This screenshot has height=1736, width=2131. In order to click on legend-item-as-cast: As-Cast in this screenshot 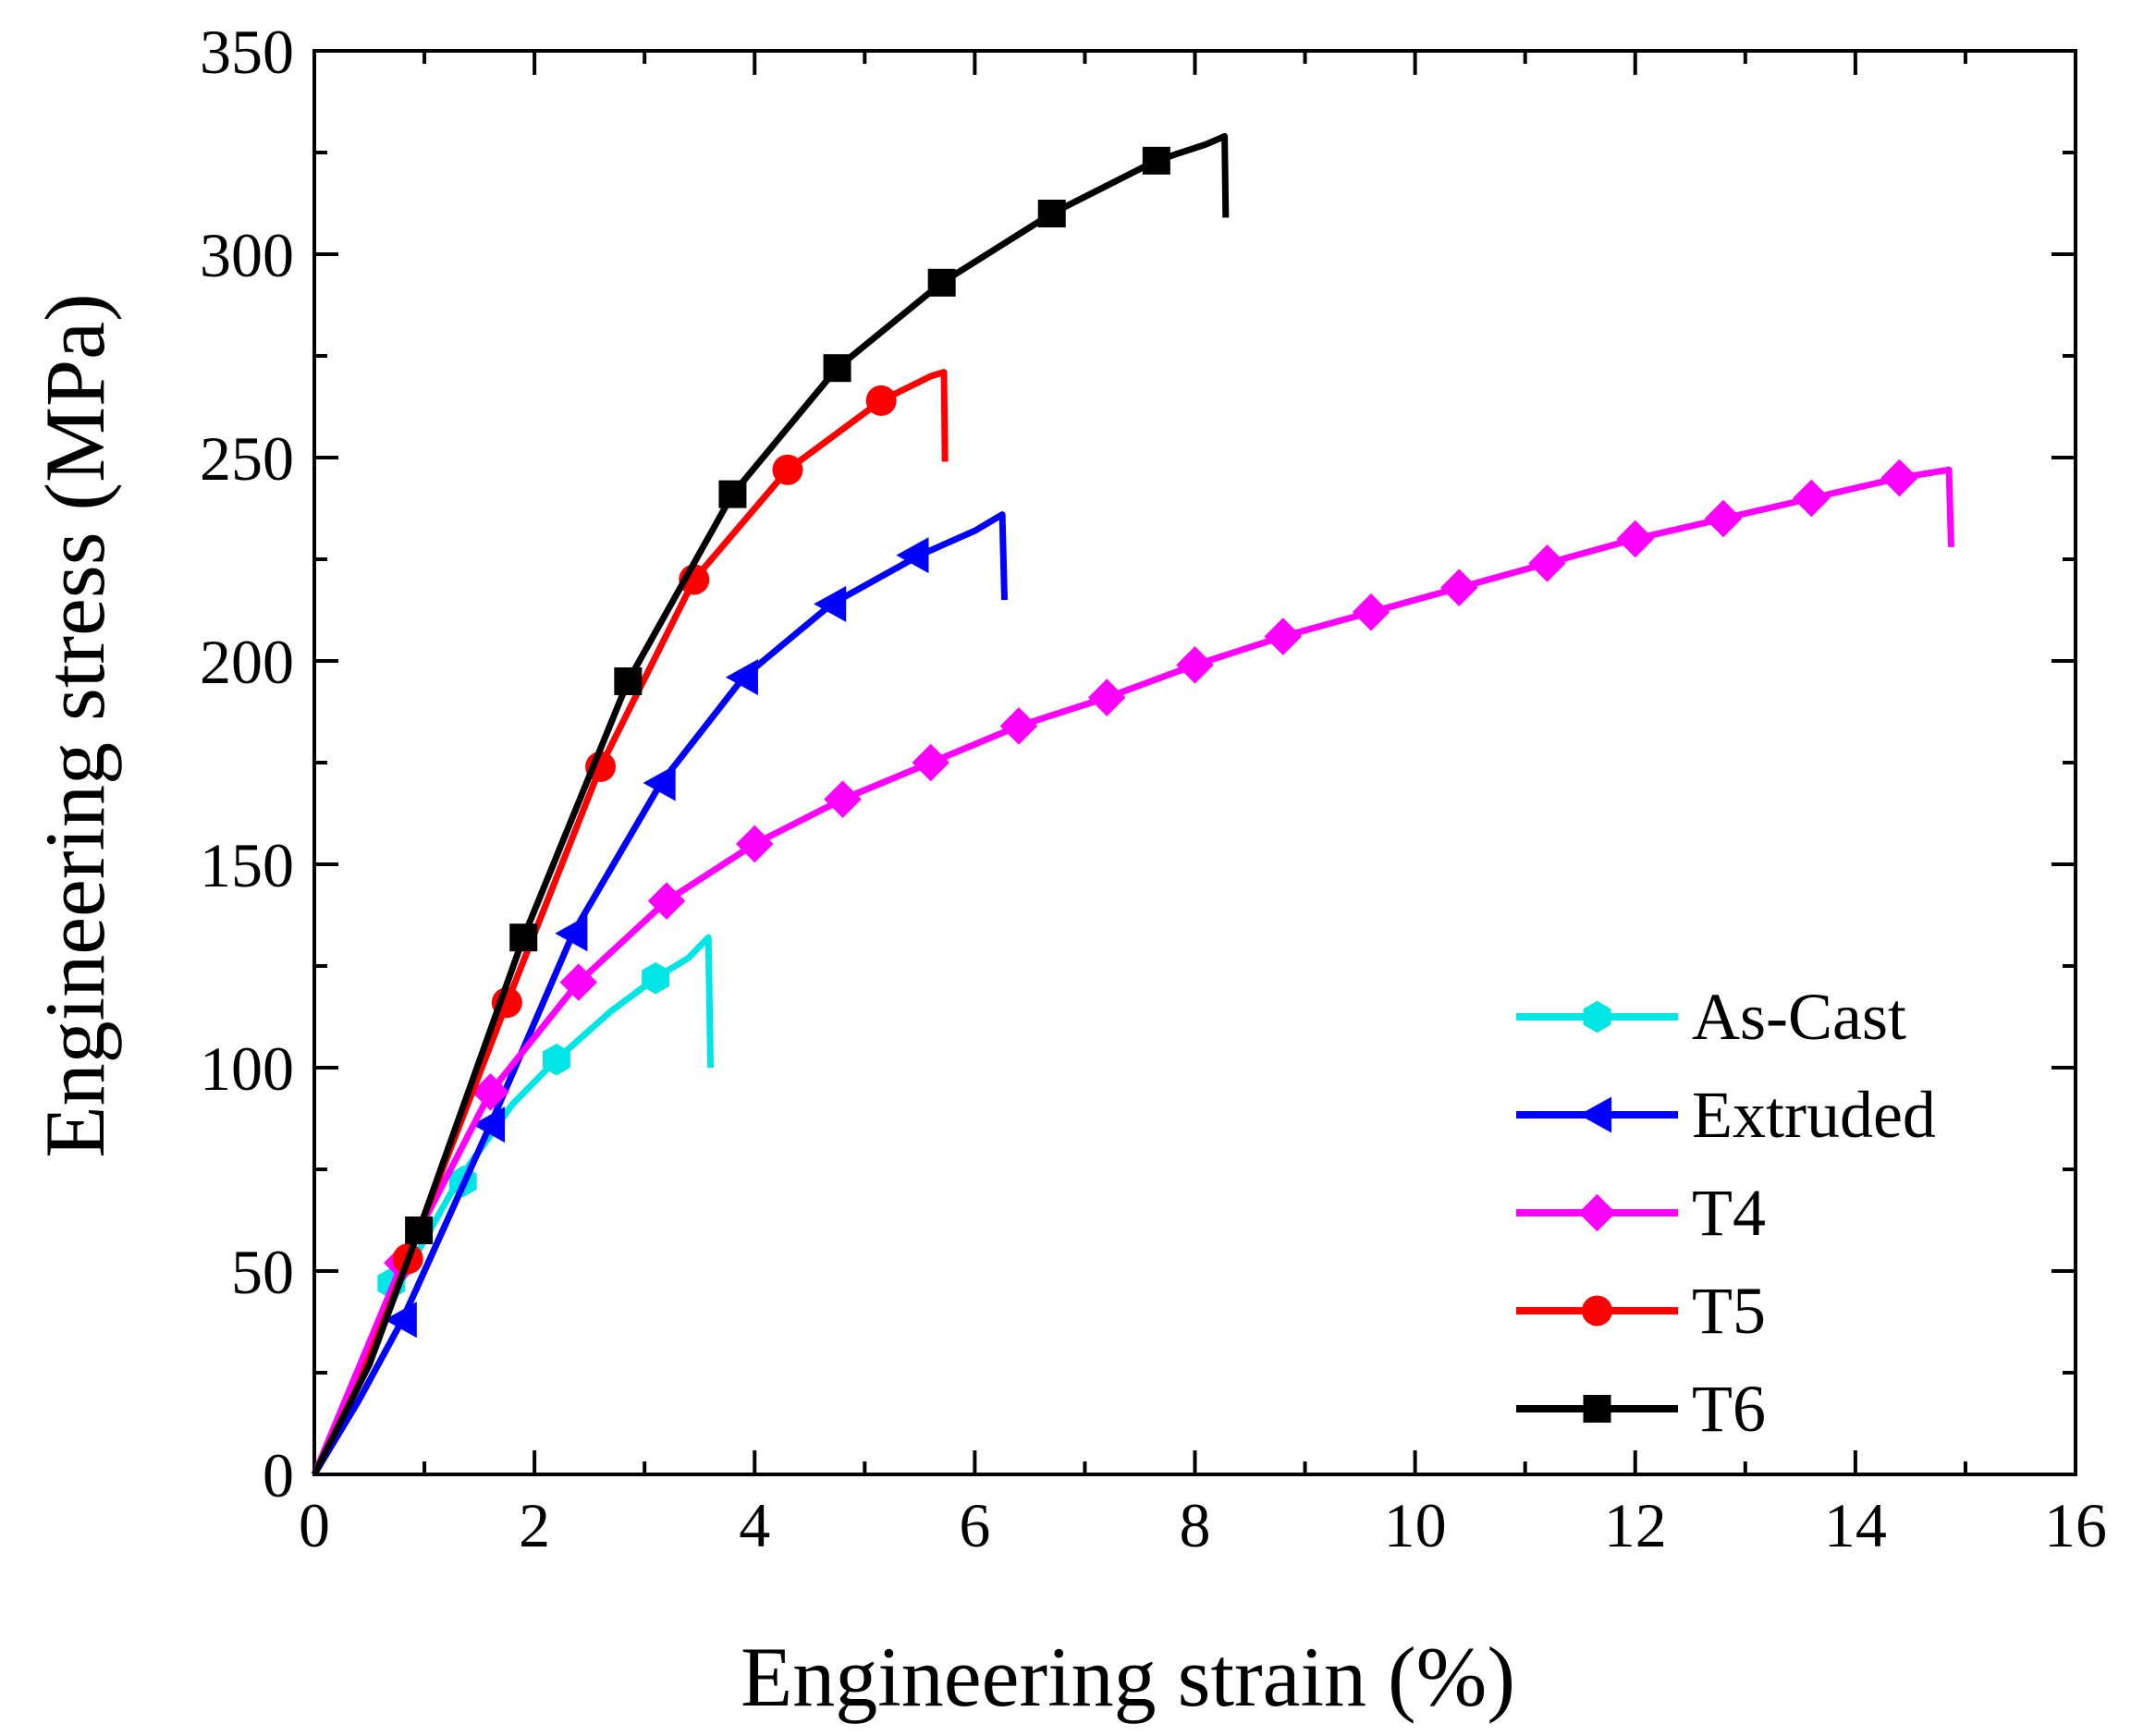, I will do `click(1711, 1017)`.